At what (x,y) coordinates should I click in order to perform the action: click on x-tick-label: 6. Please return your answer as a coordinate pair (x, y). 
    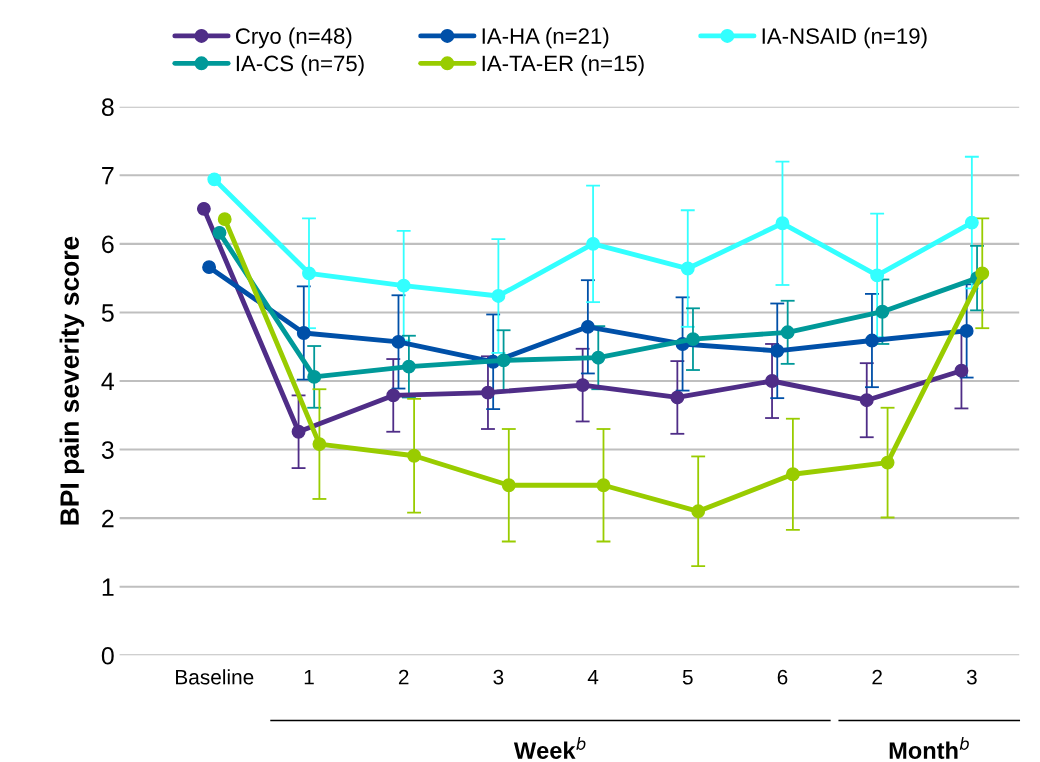
    Looking at the image, I should click on (782, 677).